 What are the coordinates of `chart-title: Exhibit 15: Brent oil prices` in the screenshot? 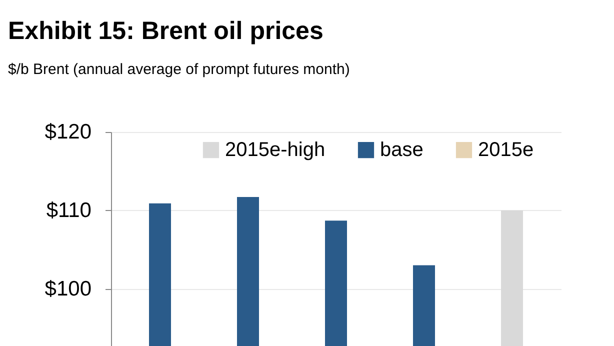 It's located at (166, 31).